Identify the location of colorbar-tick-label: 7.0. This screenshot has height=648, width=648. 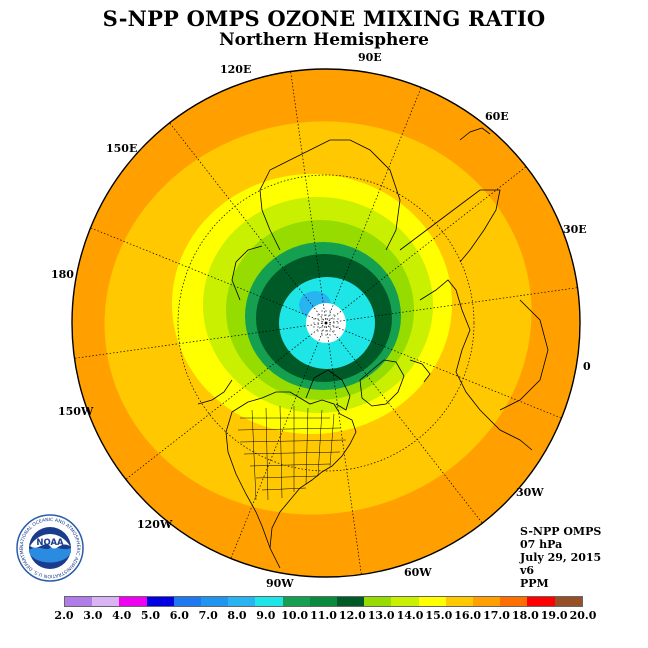
(208, 615).